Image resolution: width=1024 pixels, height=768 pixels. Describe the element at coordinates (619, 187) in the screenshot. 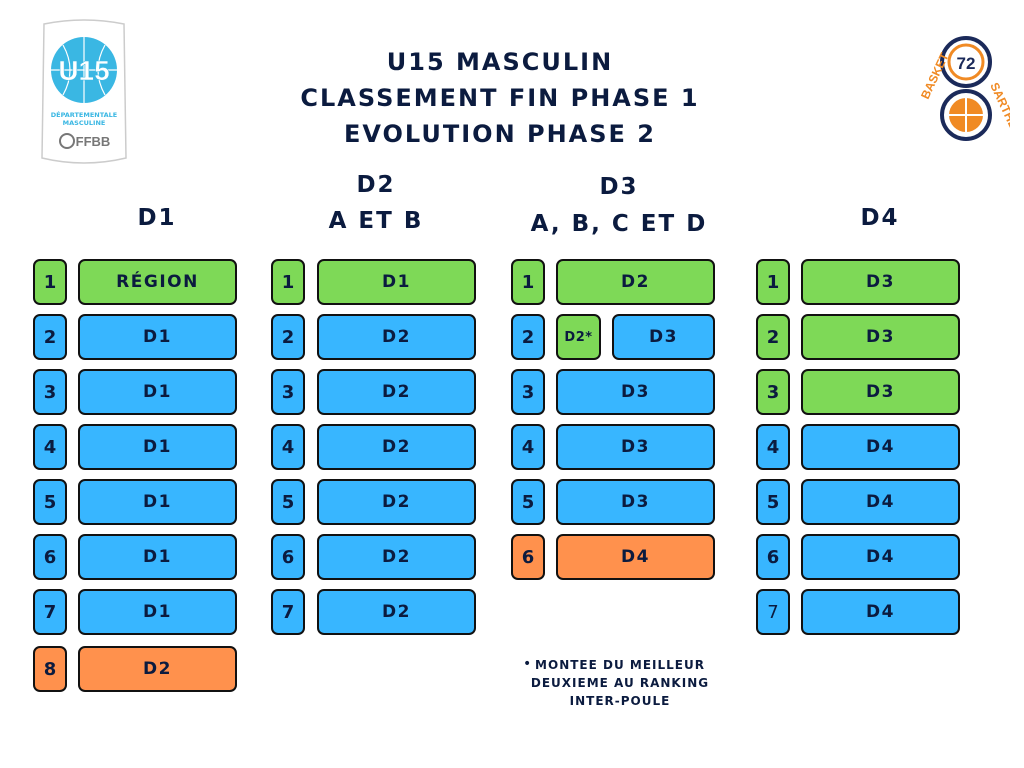

I see `division-header: D3` at that location.